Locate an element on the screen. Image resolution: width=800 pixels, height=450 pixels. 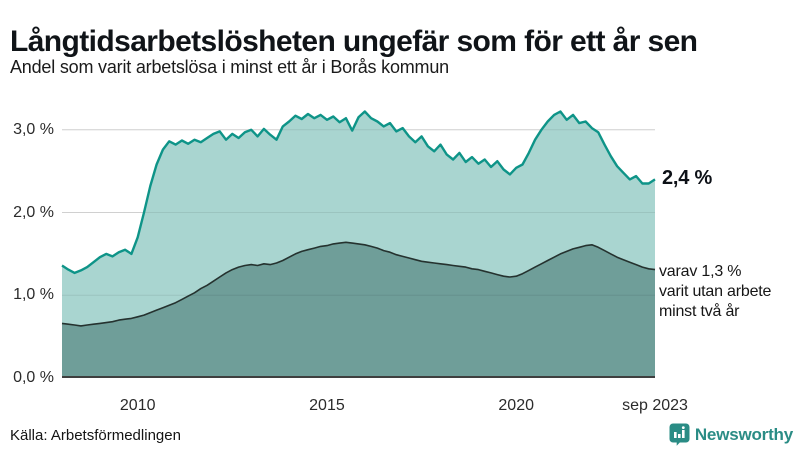
y-tick-label: 1,0 % is located at coordinates (33, 295).